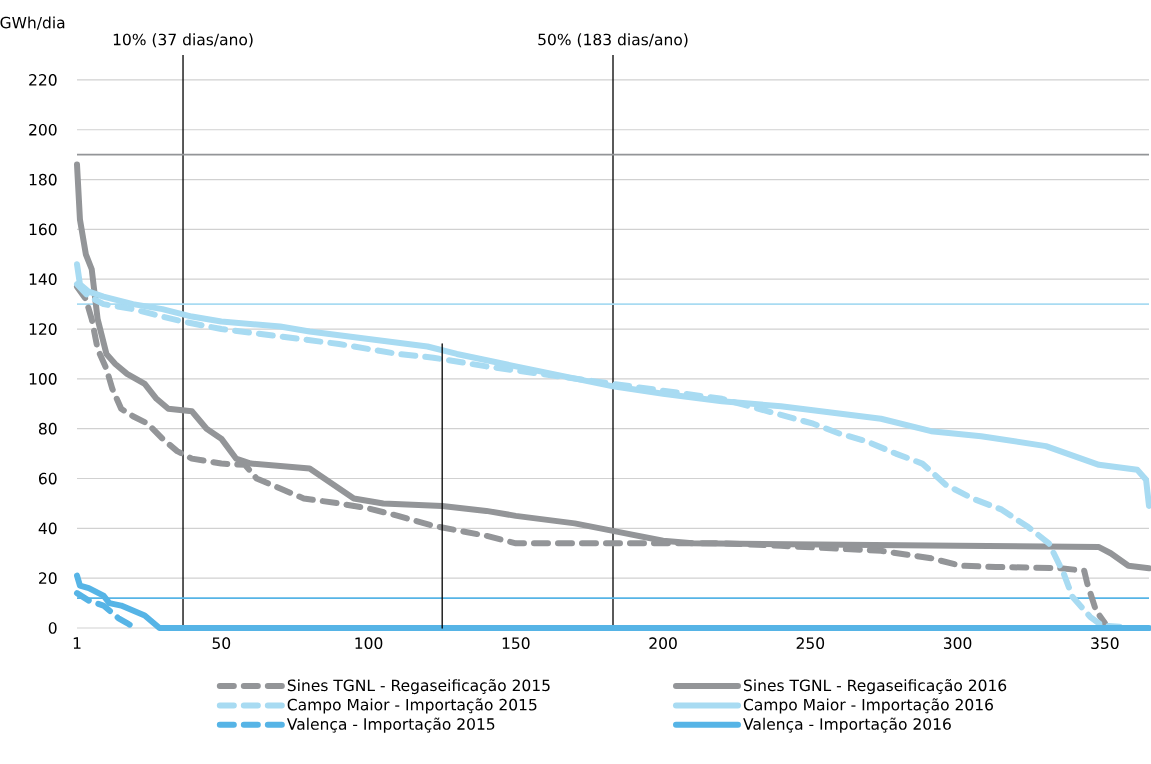 The image size is (1151, 764). Describe the element at coordinates (48, 578) in the screenshot. I see `y-tick-label: 20` at that location.